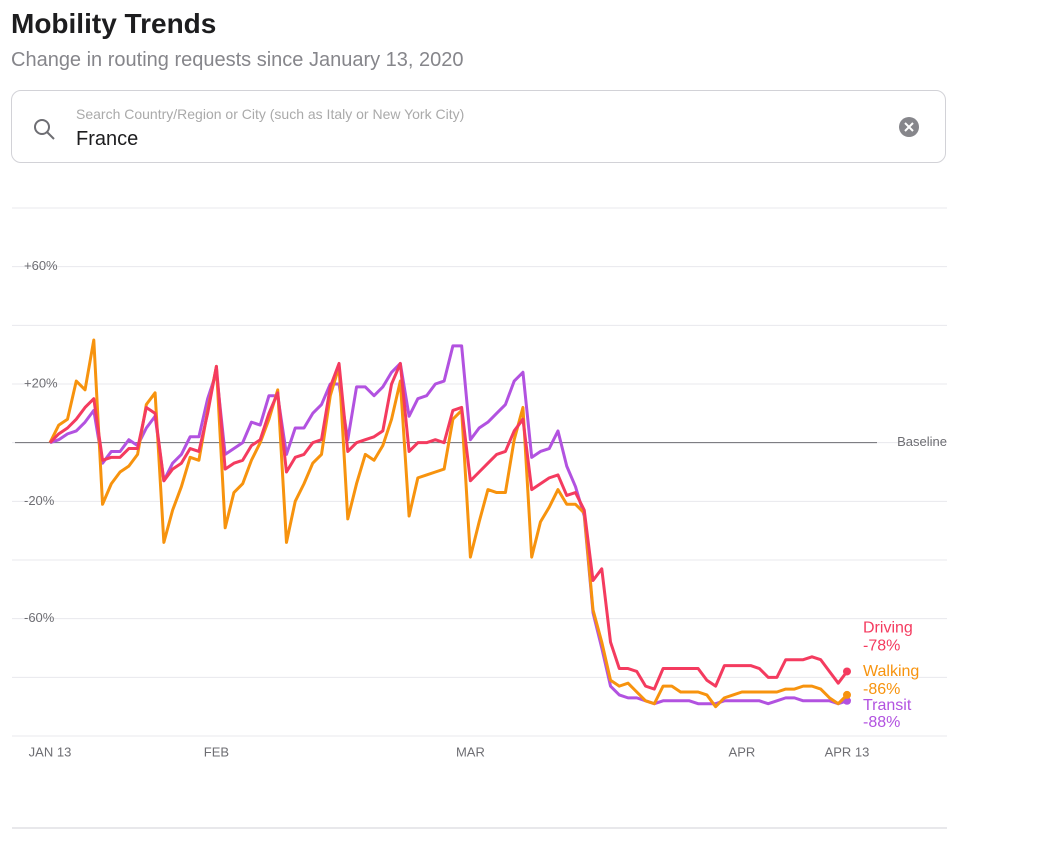 This screenshot has width=1045, height=855. Describe the element at coordinates (39, 617) in the screenshot. I see `y-tick-label: -60%` at that location.